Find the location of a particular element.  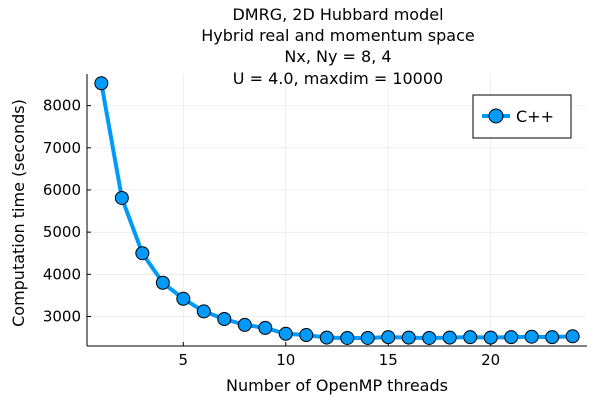

title-line-1: DMRG, 2D Hubbard model is located at coordinates (337, 14).